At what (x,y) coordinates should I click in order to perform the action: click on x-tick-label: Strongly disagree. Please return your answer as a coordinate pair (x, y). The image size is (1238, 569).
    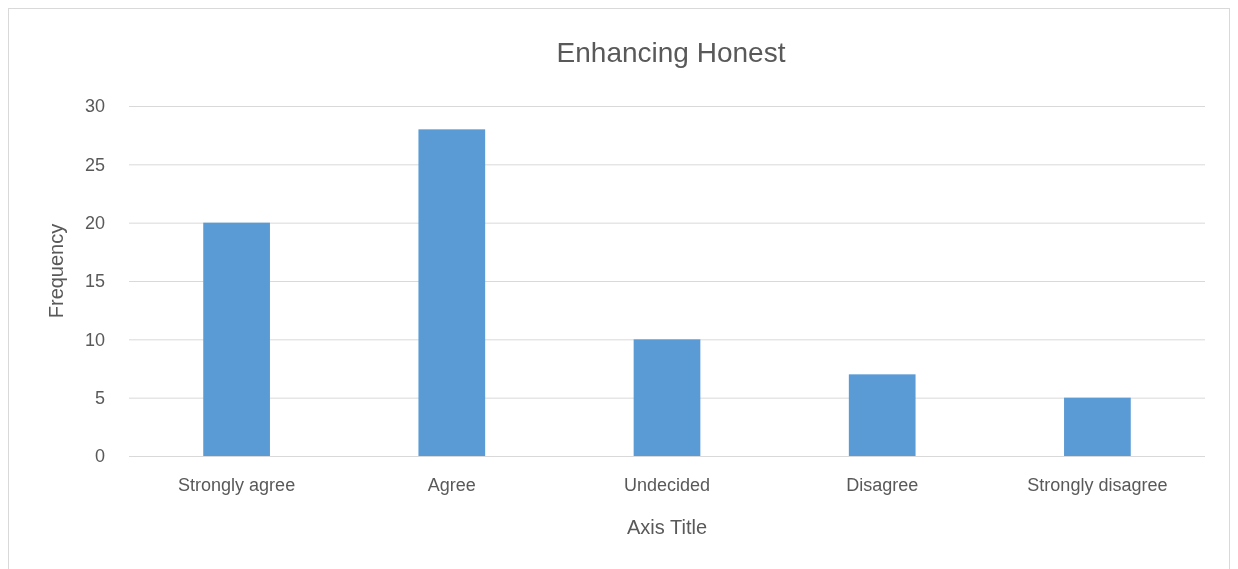
    Looking at the image, I should click on (1097, 484).